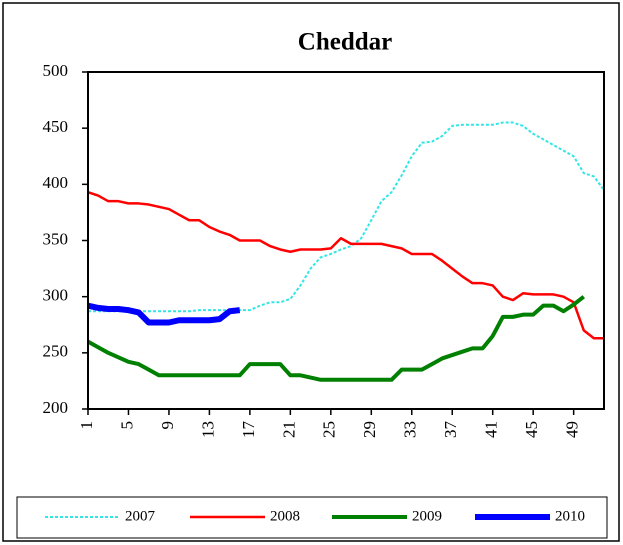 Image resolution: width=623 pixels, height=545 pixels. What do you see at coordinates (56, 182) in the screenshot?
I see `y-tick-label: 400` at bounding box center [56, 182].